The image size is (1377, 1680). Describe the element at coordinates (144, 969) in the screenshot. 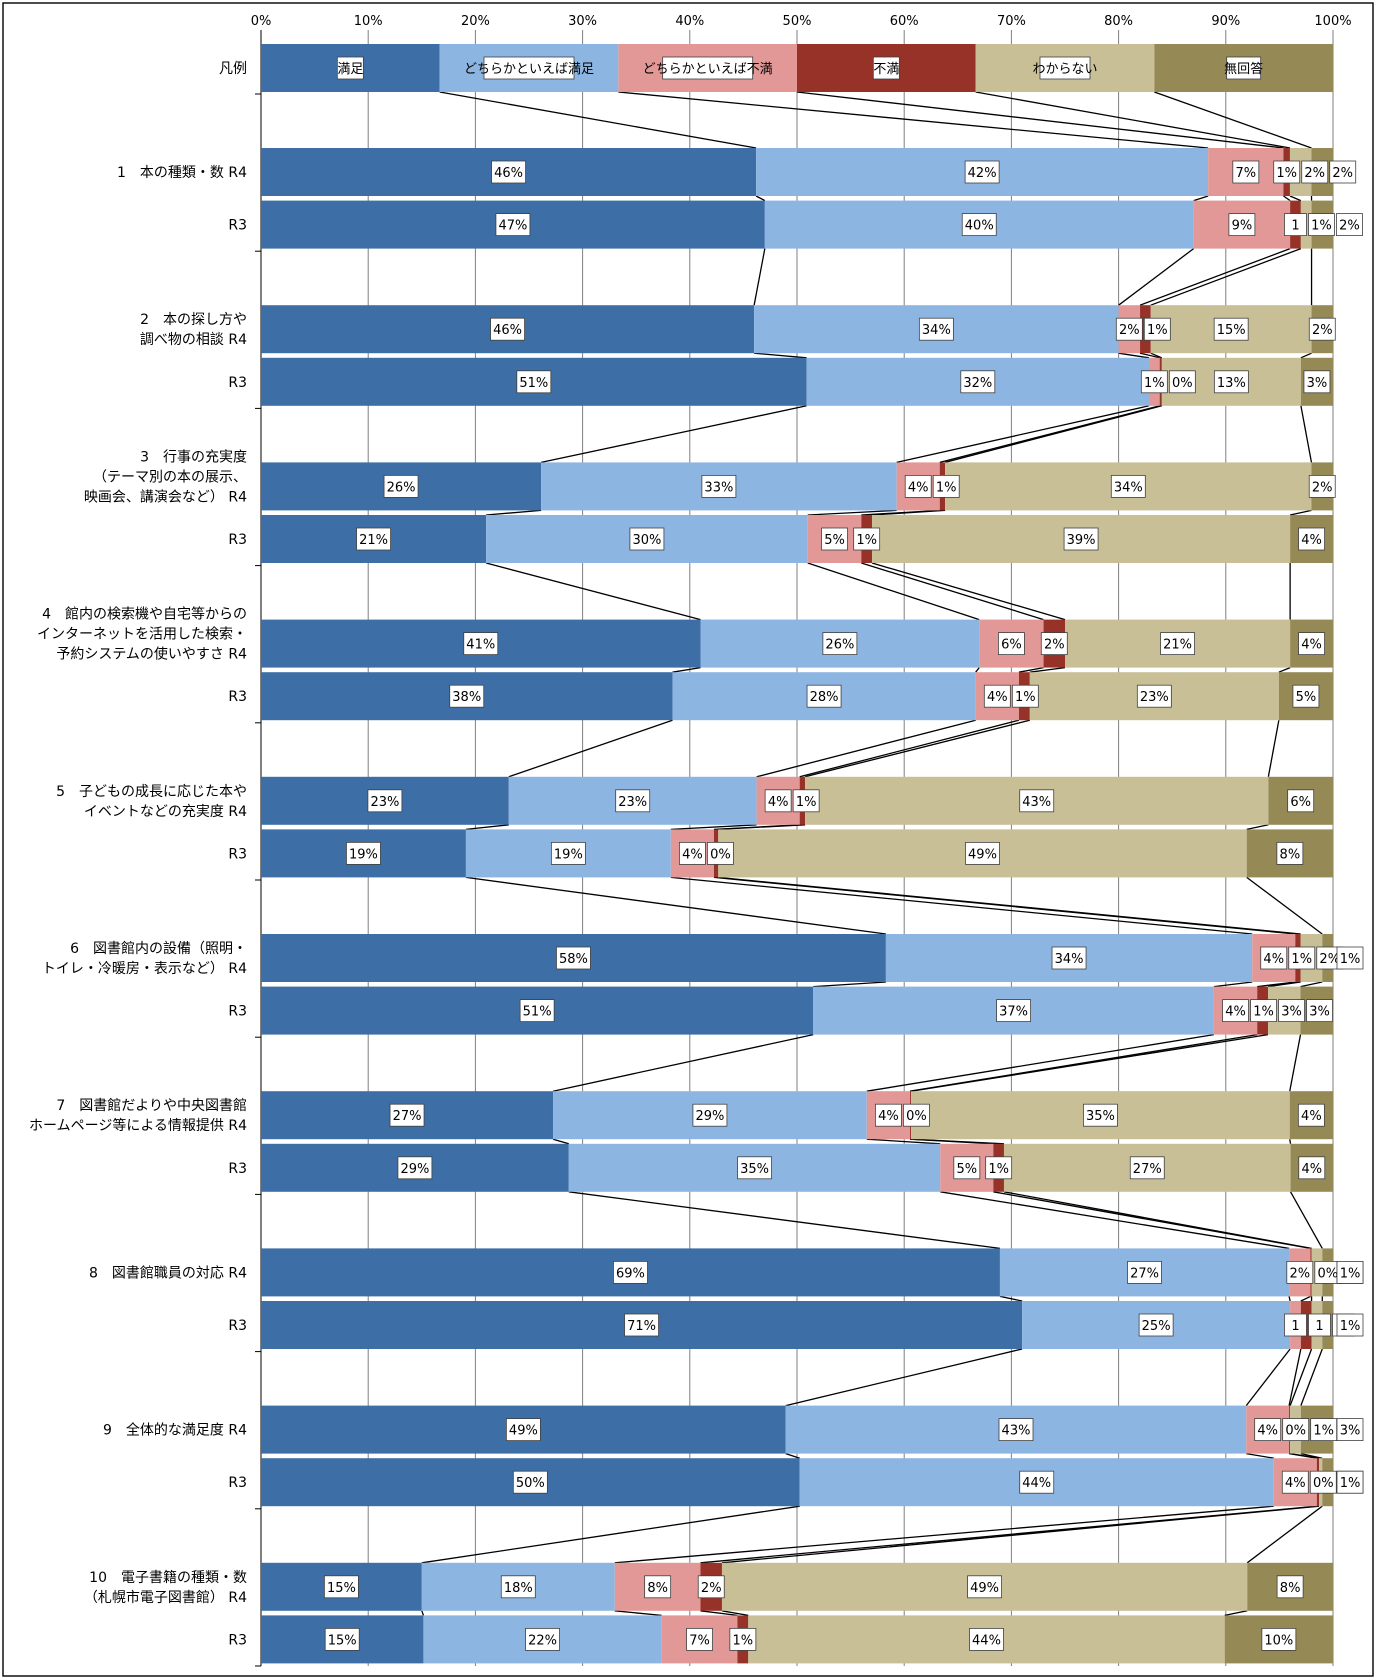

I see `category-label: トイレ・冷暖房・表示など） R4` at that location.